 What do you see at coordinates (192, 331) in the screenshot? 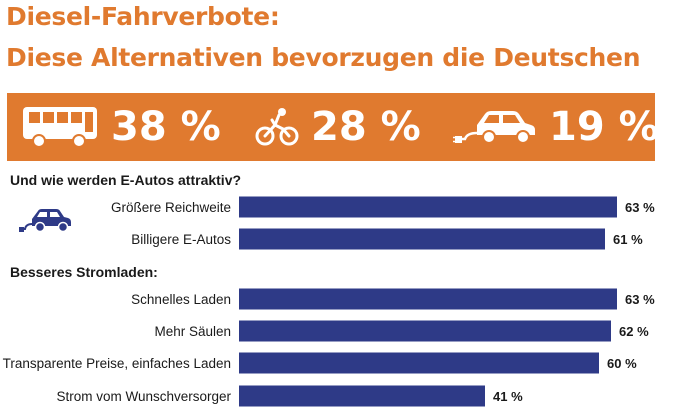
I see `category-label: Mehr Säulen` at bounding box center [192, 331].